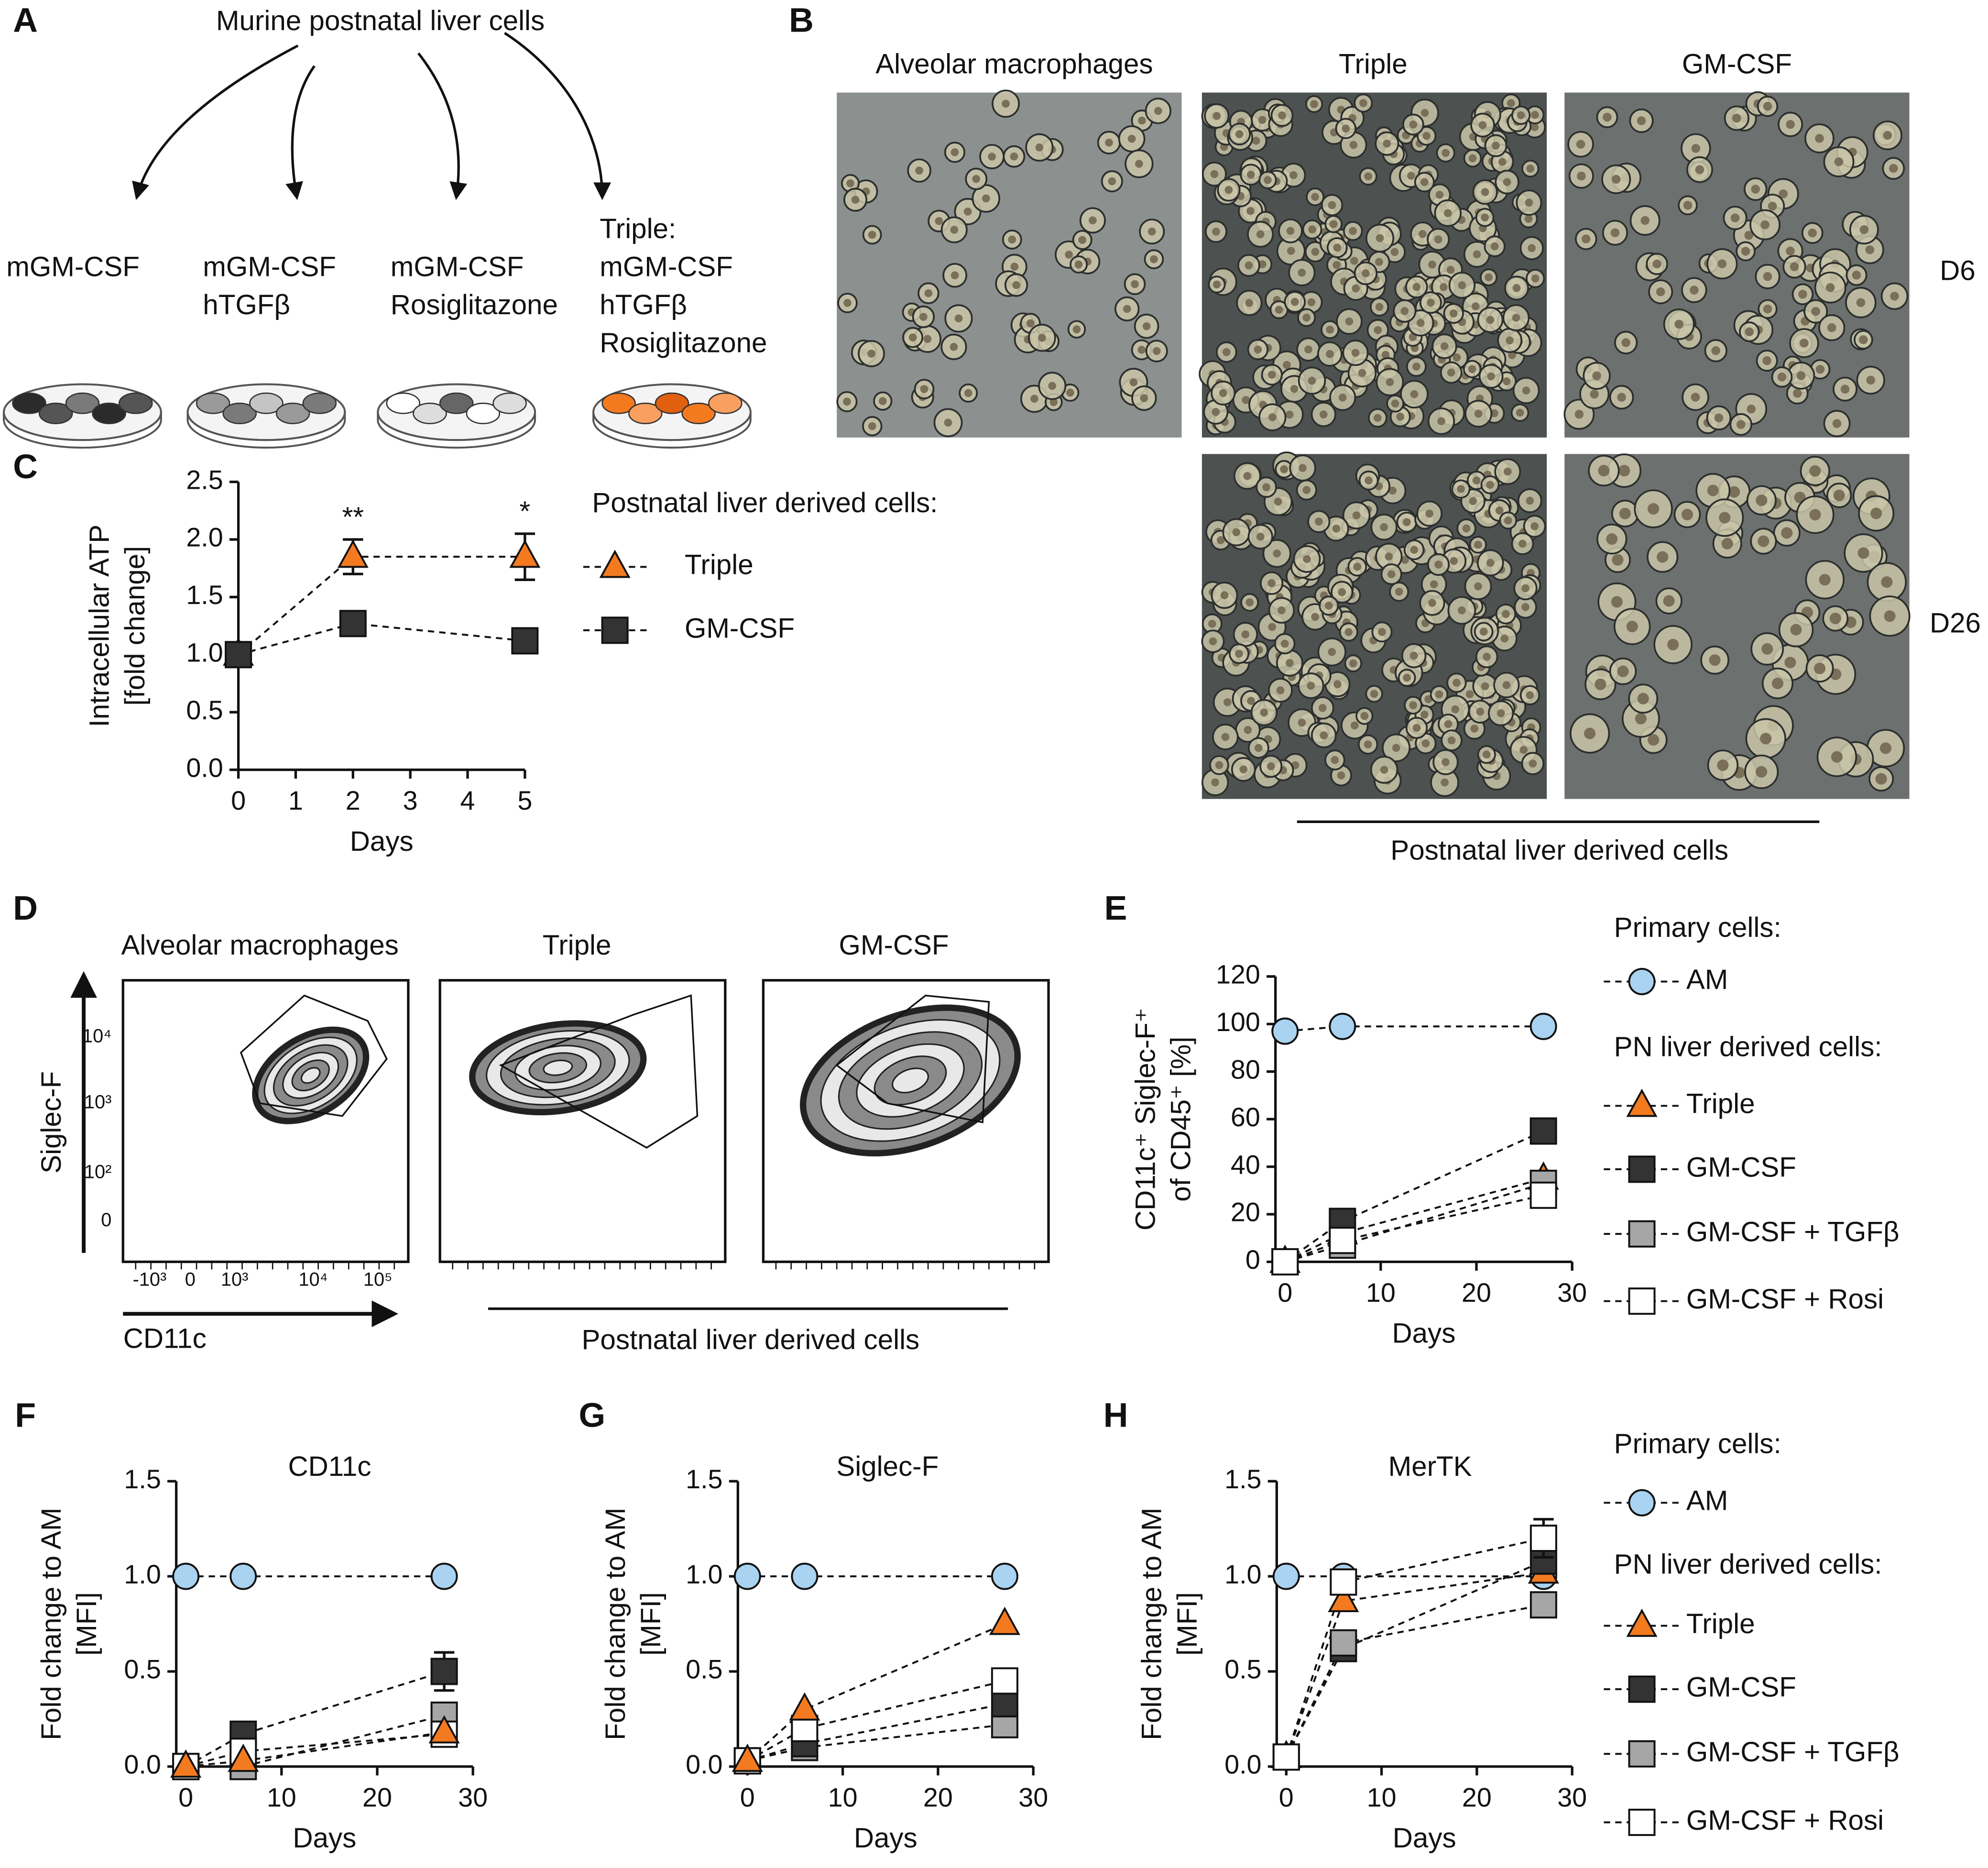 This screenshot has width=1988, height=1868. What do you see at coordinates (25, 20) in the screenshot?
I see `panel-label: A` at bounding box center [25, 20].